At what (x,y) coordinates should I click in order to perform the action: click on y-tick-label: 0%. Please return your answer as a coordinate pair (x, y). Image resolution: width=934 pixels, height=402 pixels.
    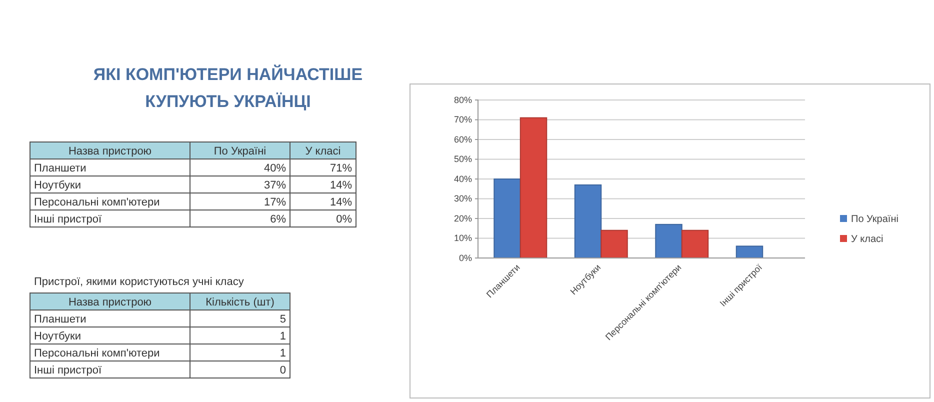
    Looking at the image, I should click on (465, 257).